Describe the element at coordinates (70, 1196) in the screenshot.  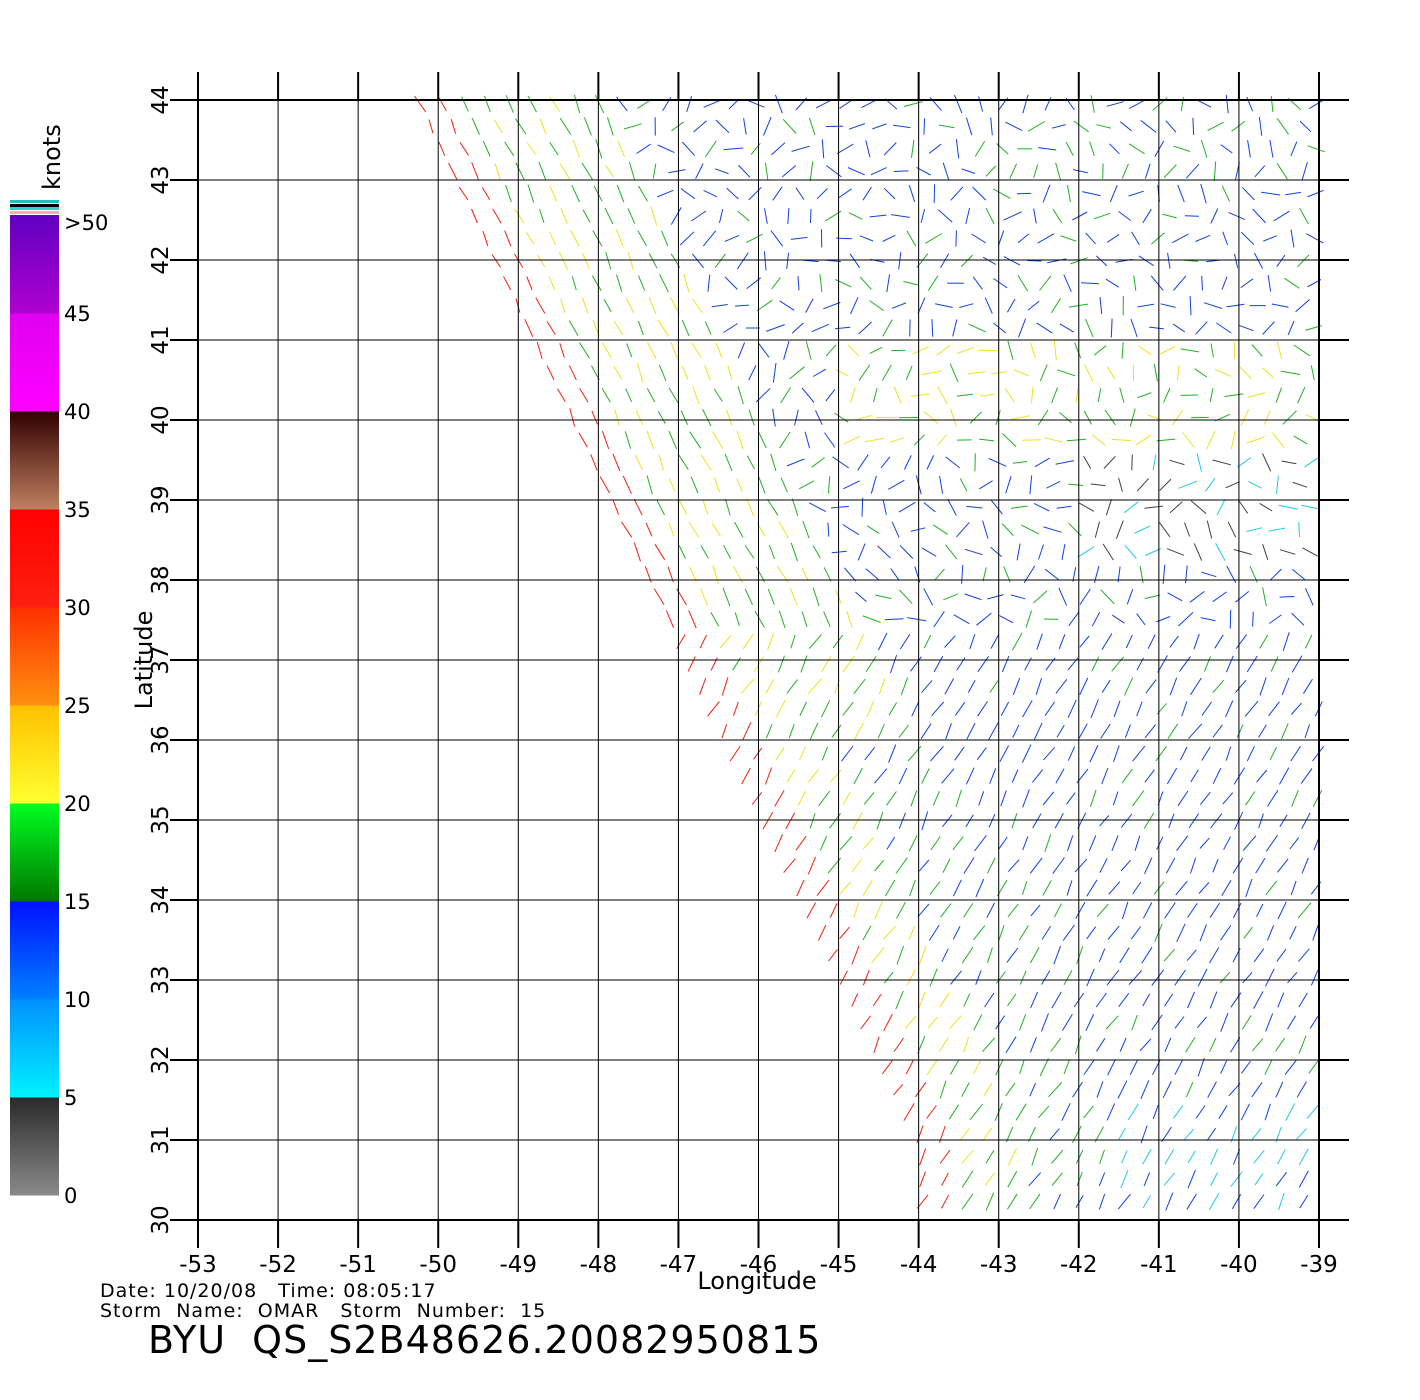
I see `colorbar-tick-label: 0` at that location.